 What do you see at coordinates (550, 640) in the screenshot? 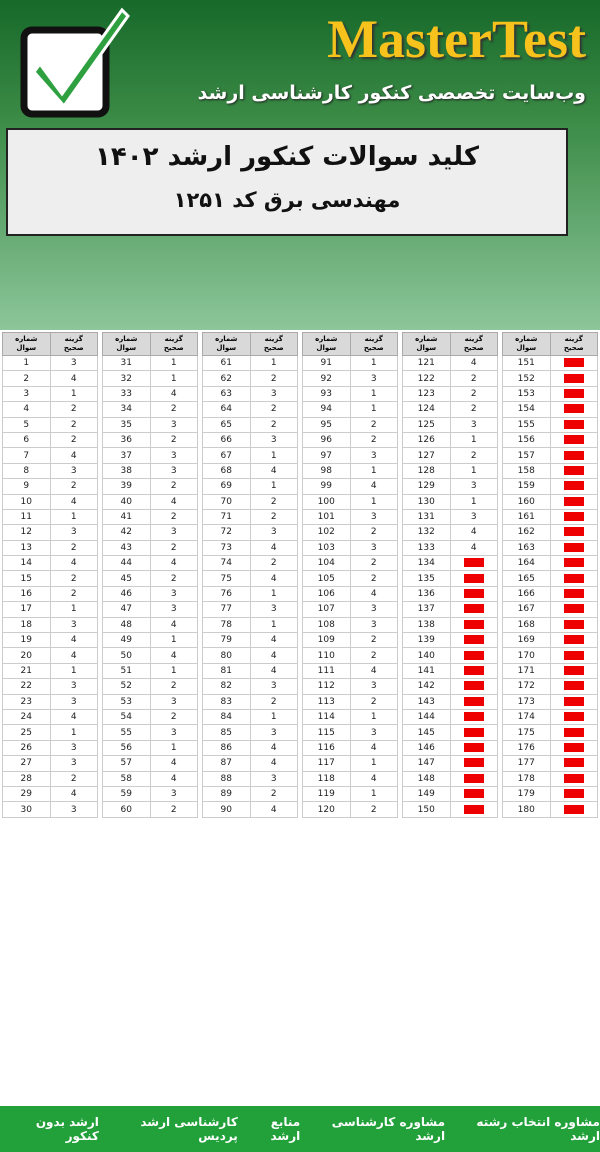
I see `answer-row: 169` at bounding box center [550, 640].